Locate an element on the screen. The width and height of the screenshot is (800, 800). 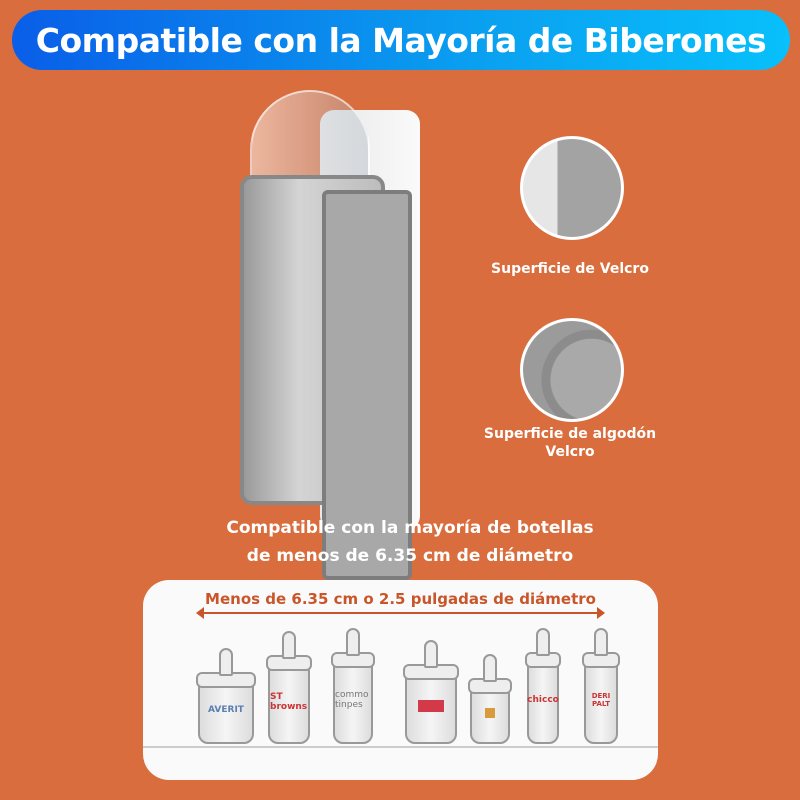
bottle-1: AVERIT is located at coordinates (226, 696).